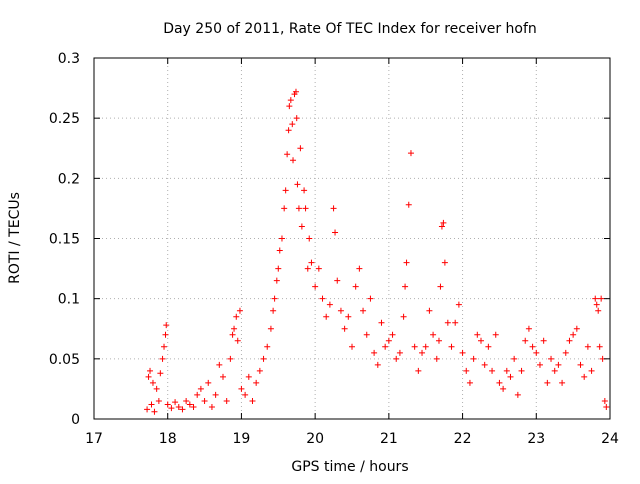  I want to click on x-tick-label: 18, so click(168, 439).